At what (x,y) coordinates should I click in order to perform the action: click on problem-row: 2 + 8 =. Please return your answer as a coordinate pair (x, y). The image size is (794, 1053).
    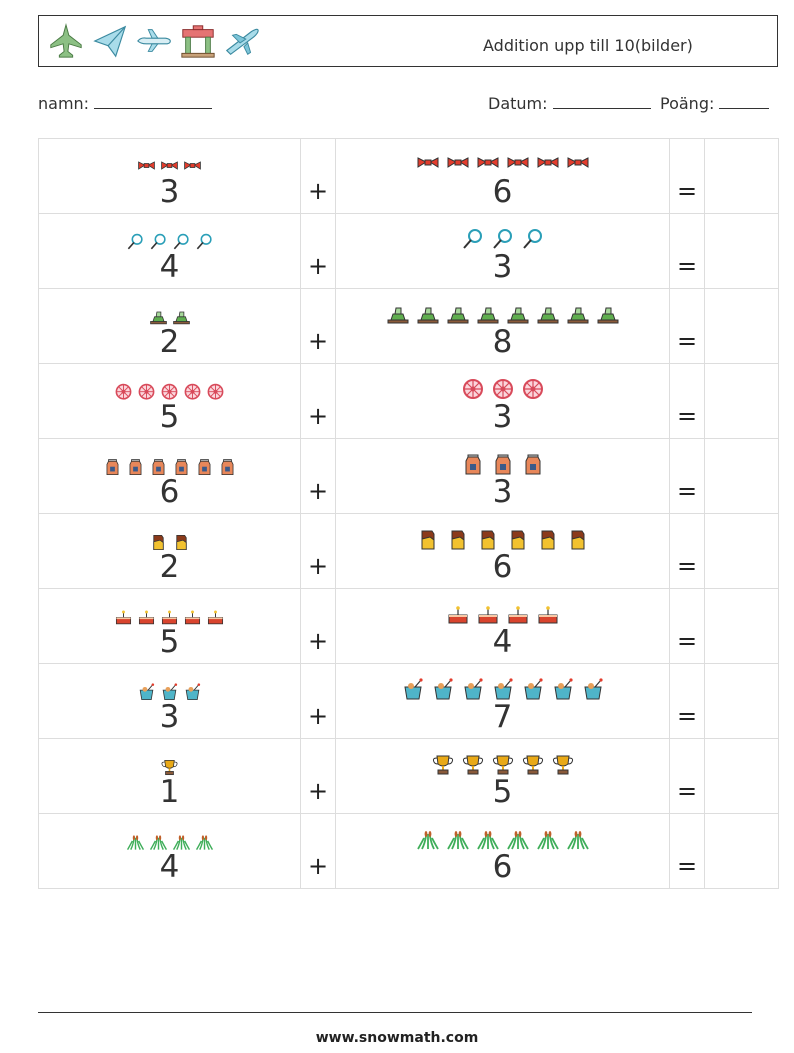
    Looking at the image, I should click on (408, 326).